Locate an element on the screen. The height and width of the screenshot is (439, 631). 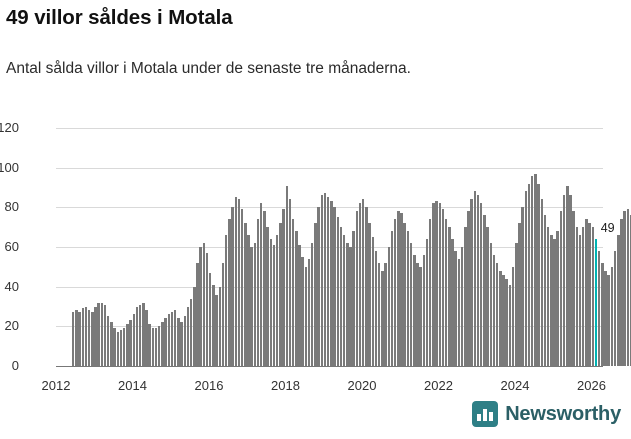
logo-bars-icon is located at coordinates (485, 414).